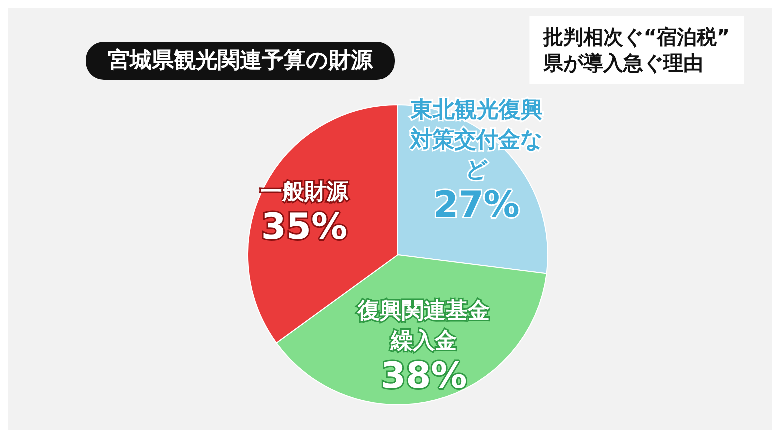  Describe the element at coordinates (241, 61) in the screenshot. I see `chart-title: 宮城県観光関連予算の財源` at that location.